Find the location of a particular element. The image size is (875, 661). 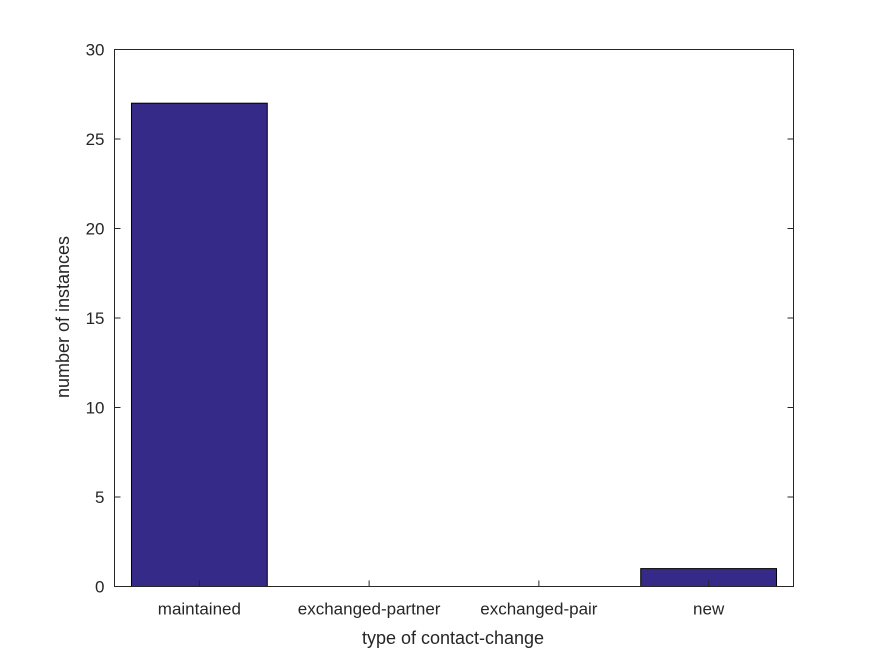

y-tick-label: 25 is located at coordinates (95, 139).